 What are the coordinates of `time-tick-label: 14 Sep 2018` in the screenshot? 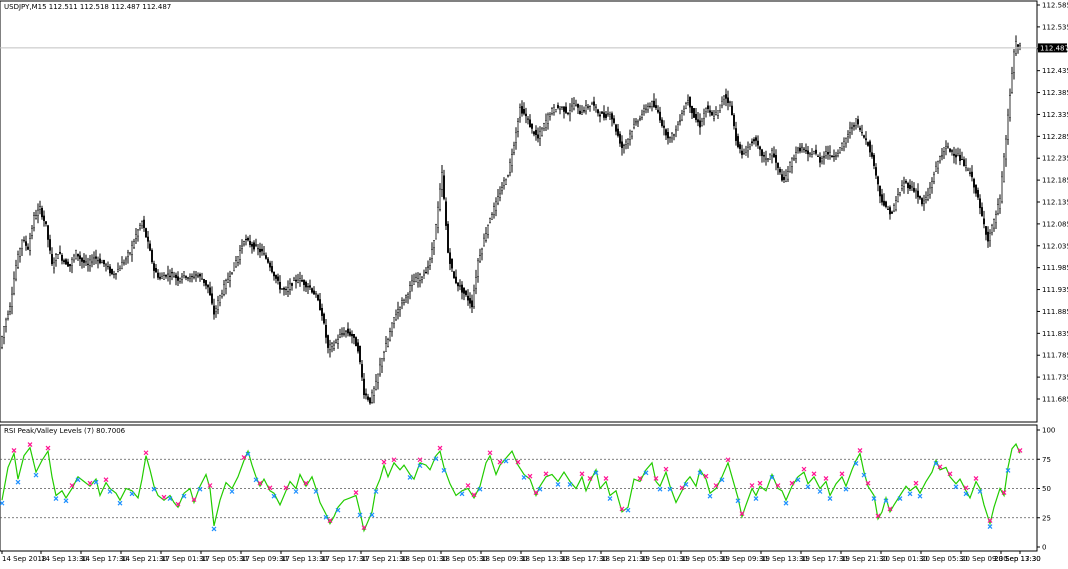 It's located at (24, 559).